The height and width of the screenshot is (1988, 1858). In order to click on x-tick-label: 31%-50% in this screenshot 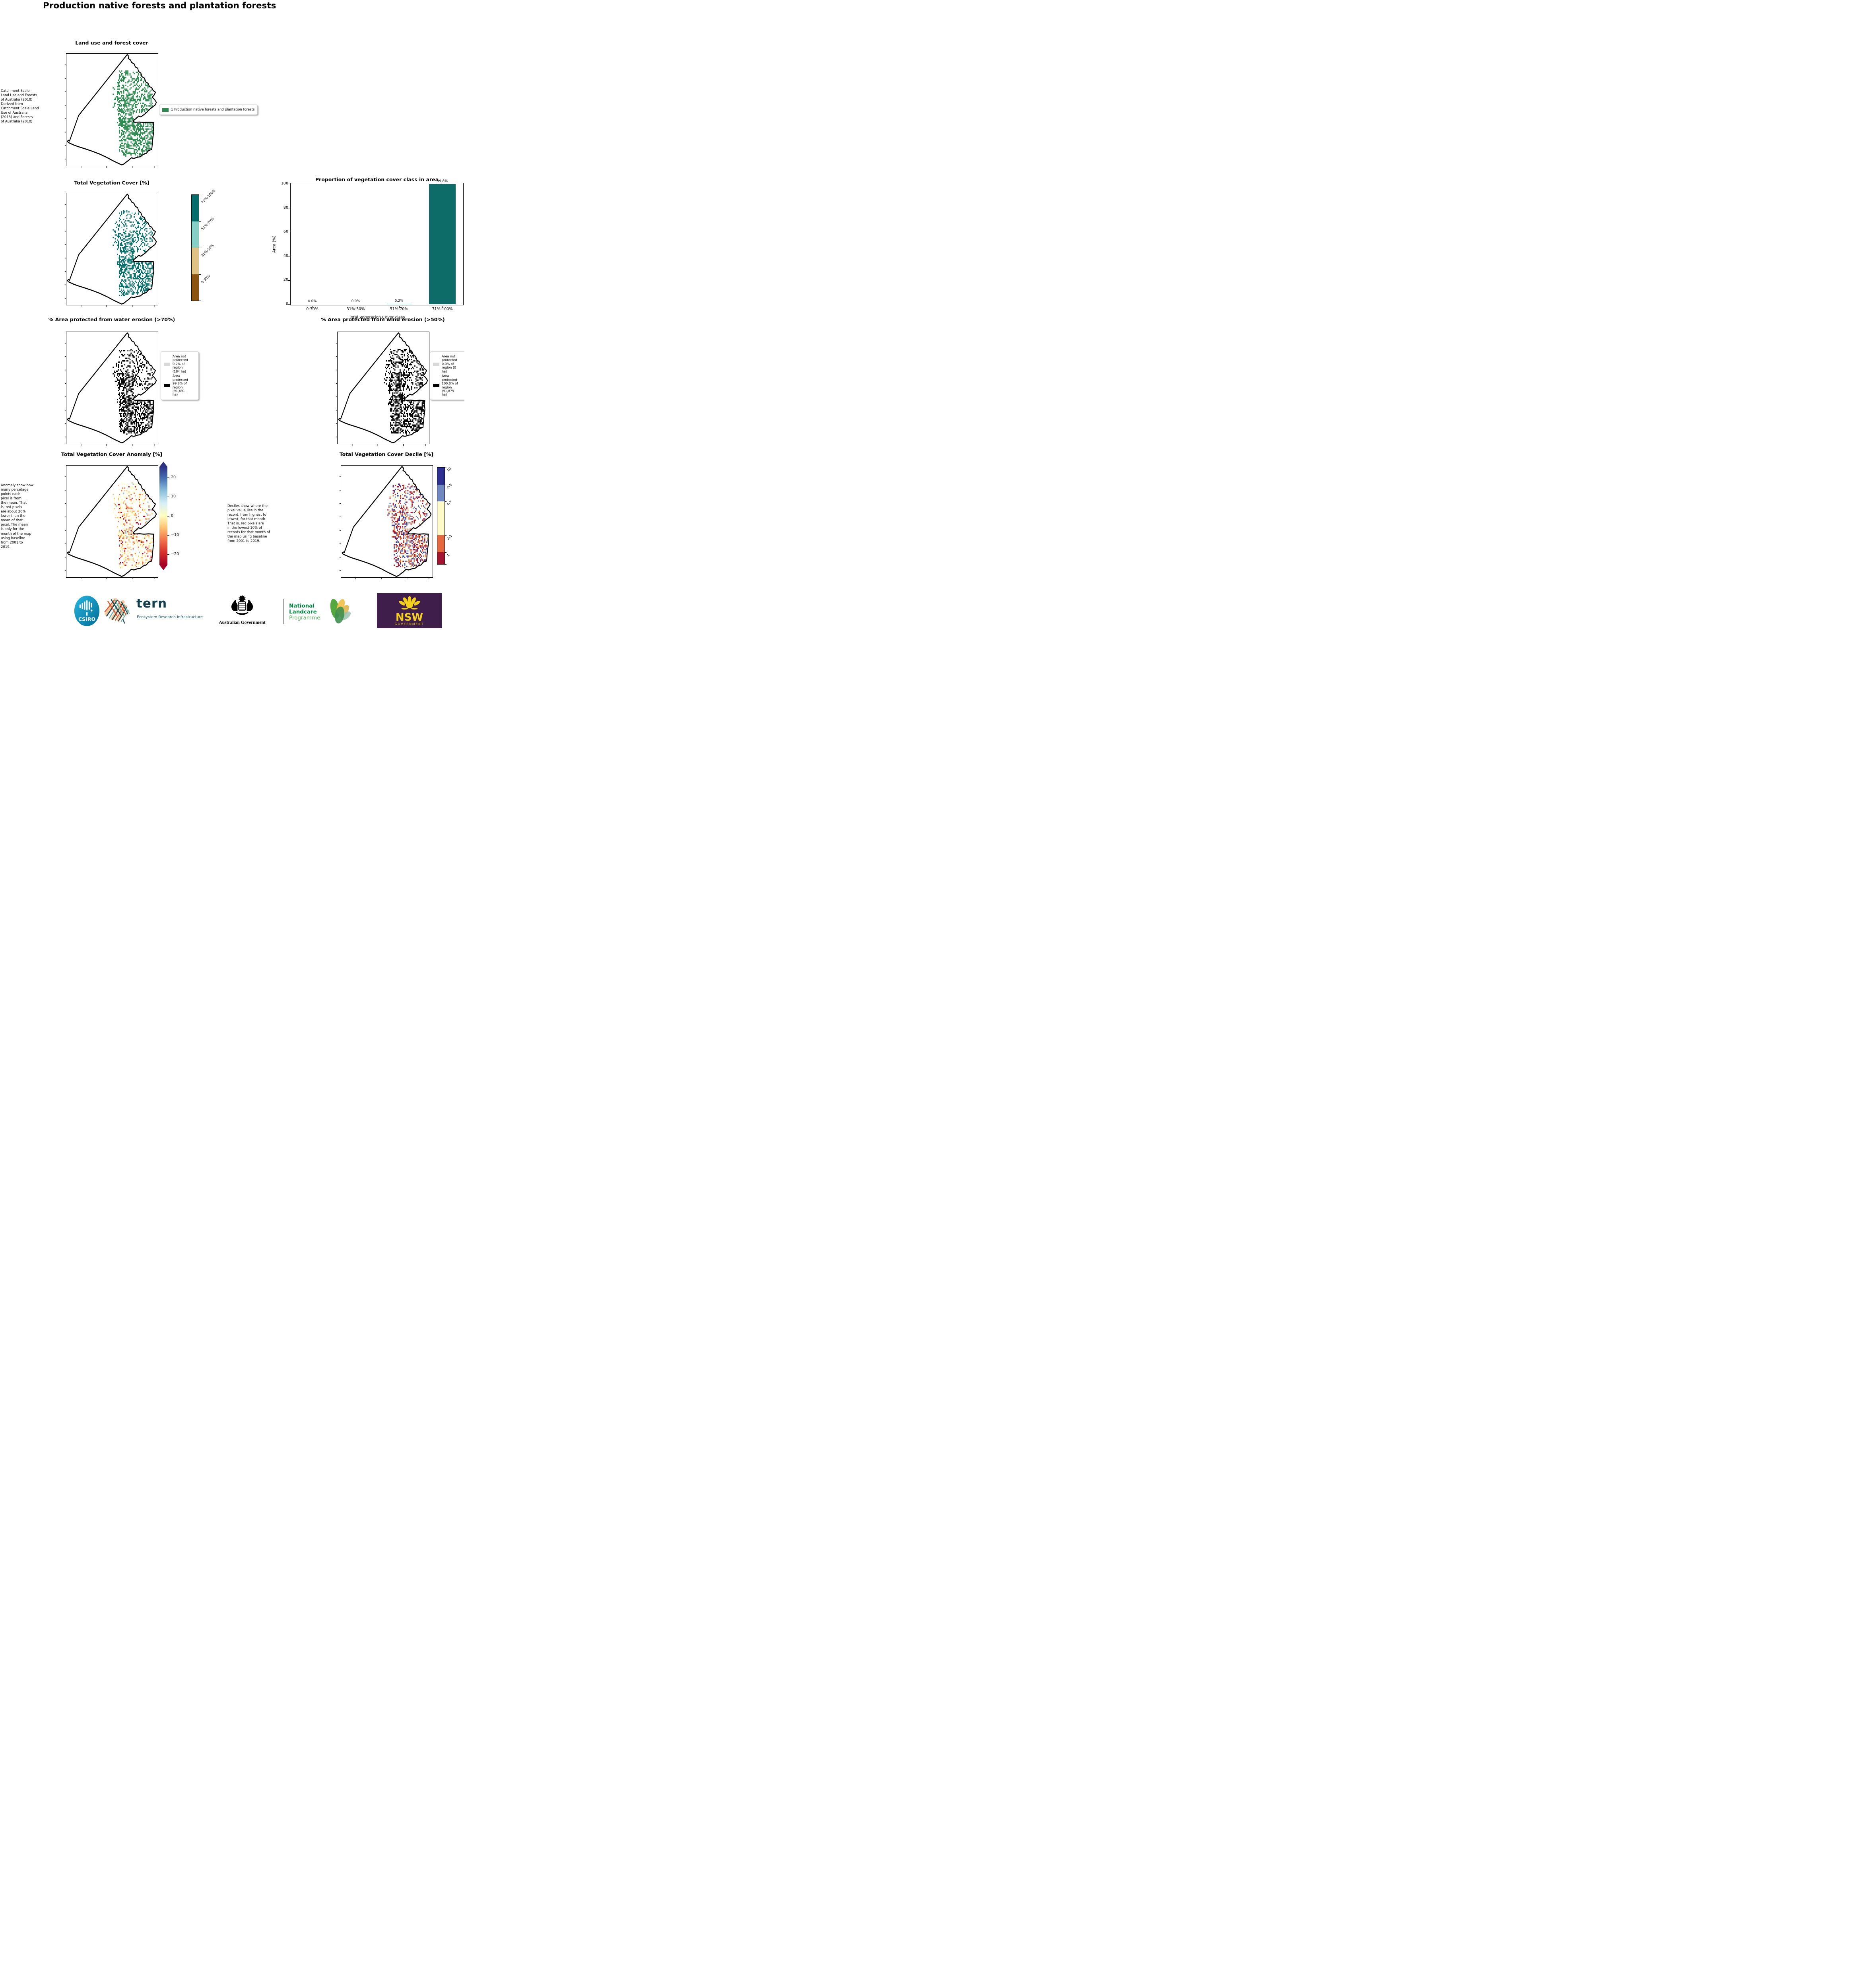, I will do `click(356, 309)`.